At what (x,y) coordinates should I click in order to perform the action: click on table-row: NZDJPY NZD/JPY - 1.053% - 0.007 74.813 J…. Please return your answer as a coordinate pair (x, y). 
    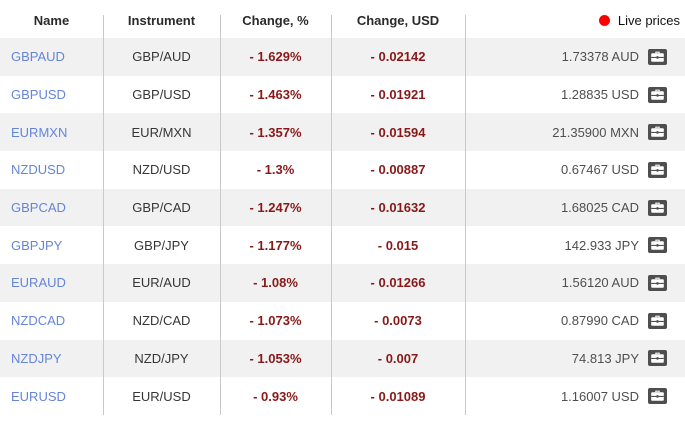
    Looking at the image, I should click on (342, 358).